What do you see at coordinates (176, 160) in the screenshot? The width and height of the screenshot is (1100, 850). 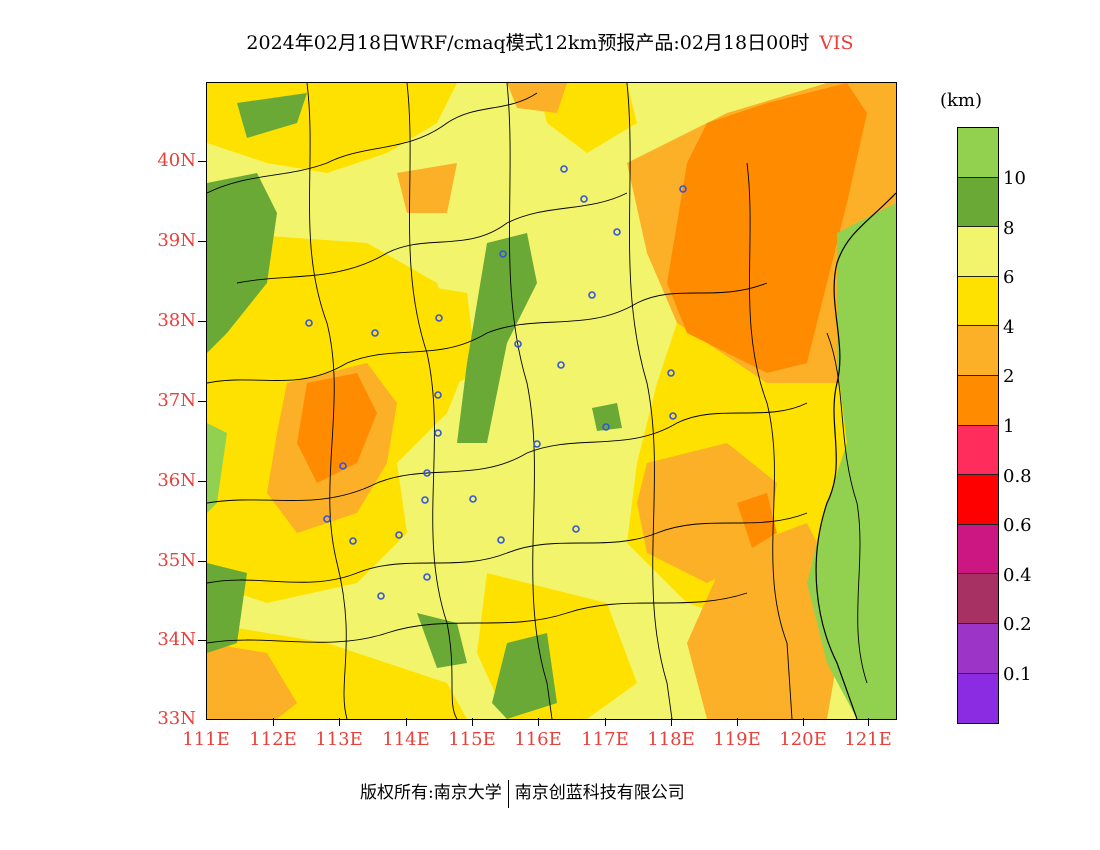 I see `lat-label-40n: 40N` at bounding box center [176, 160].